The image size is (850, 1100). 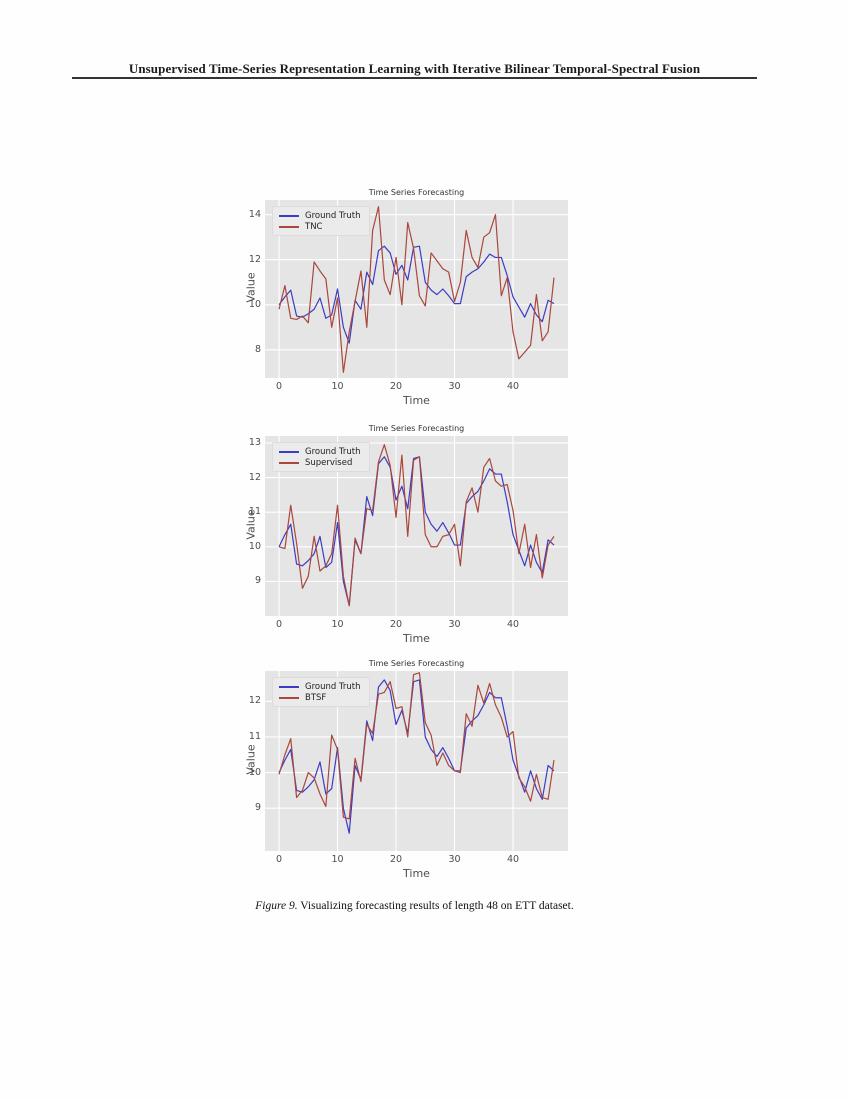 What do you see at coordinates (289, 462) in the screenshot?
I see `supervised-line-swatch` at bounding box center [289, 462].